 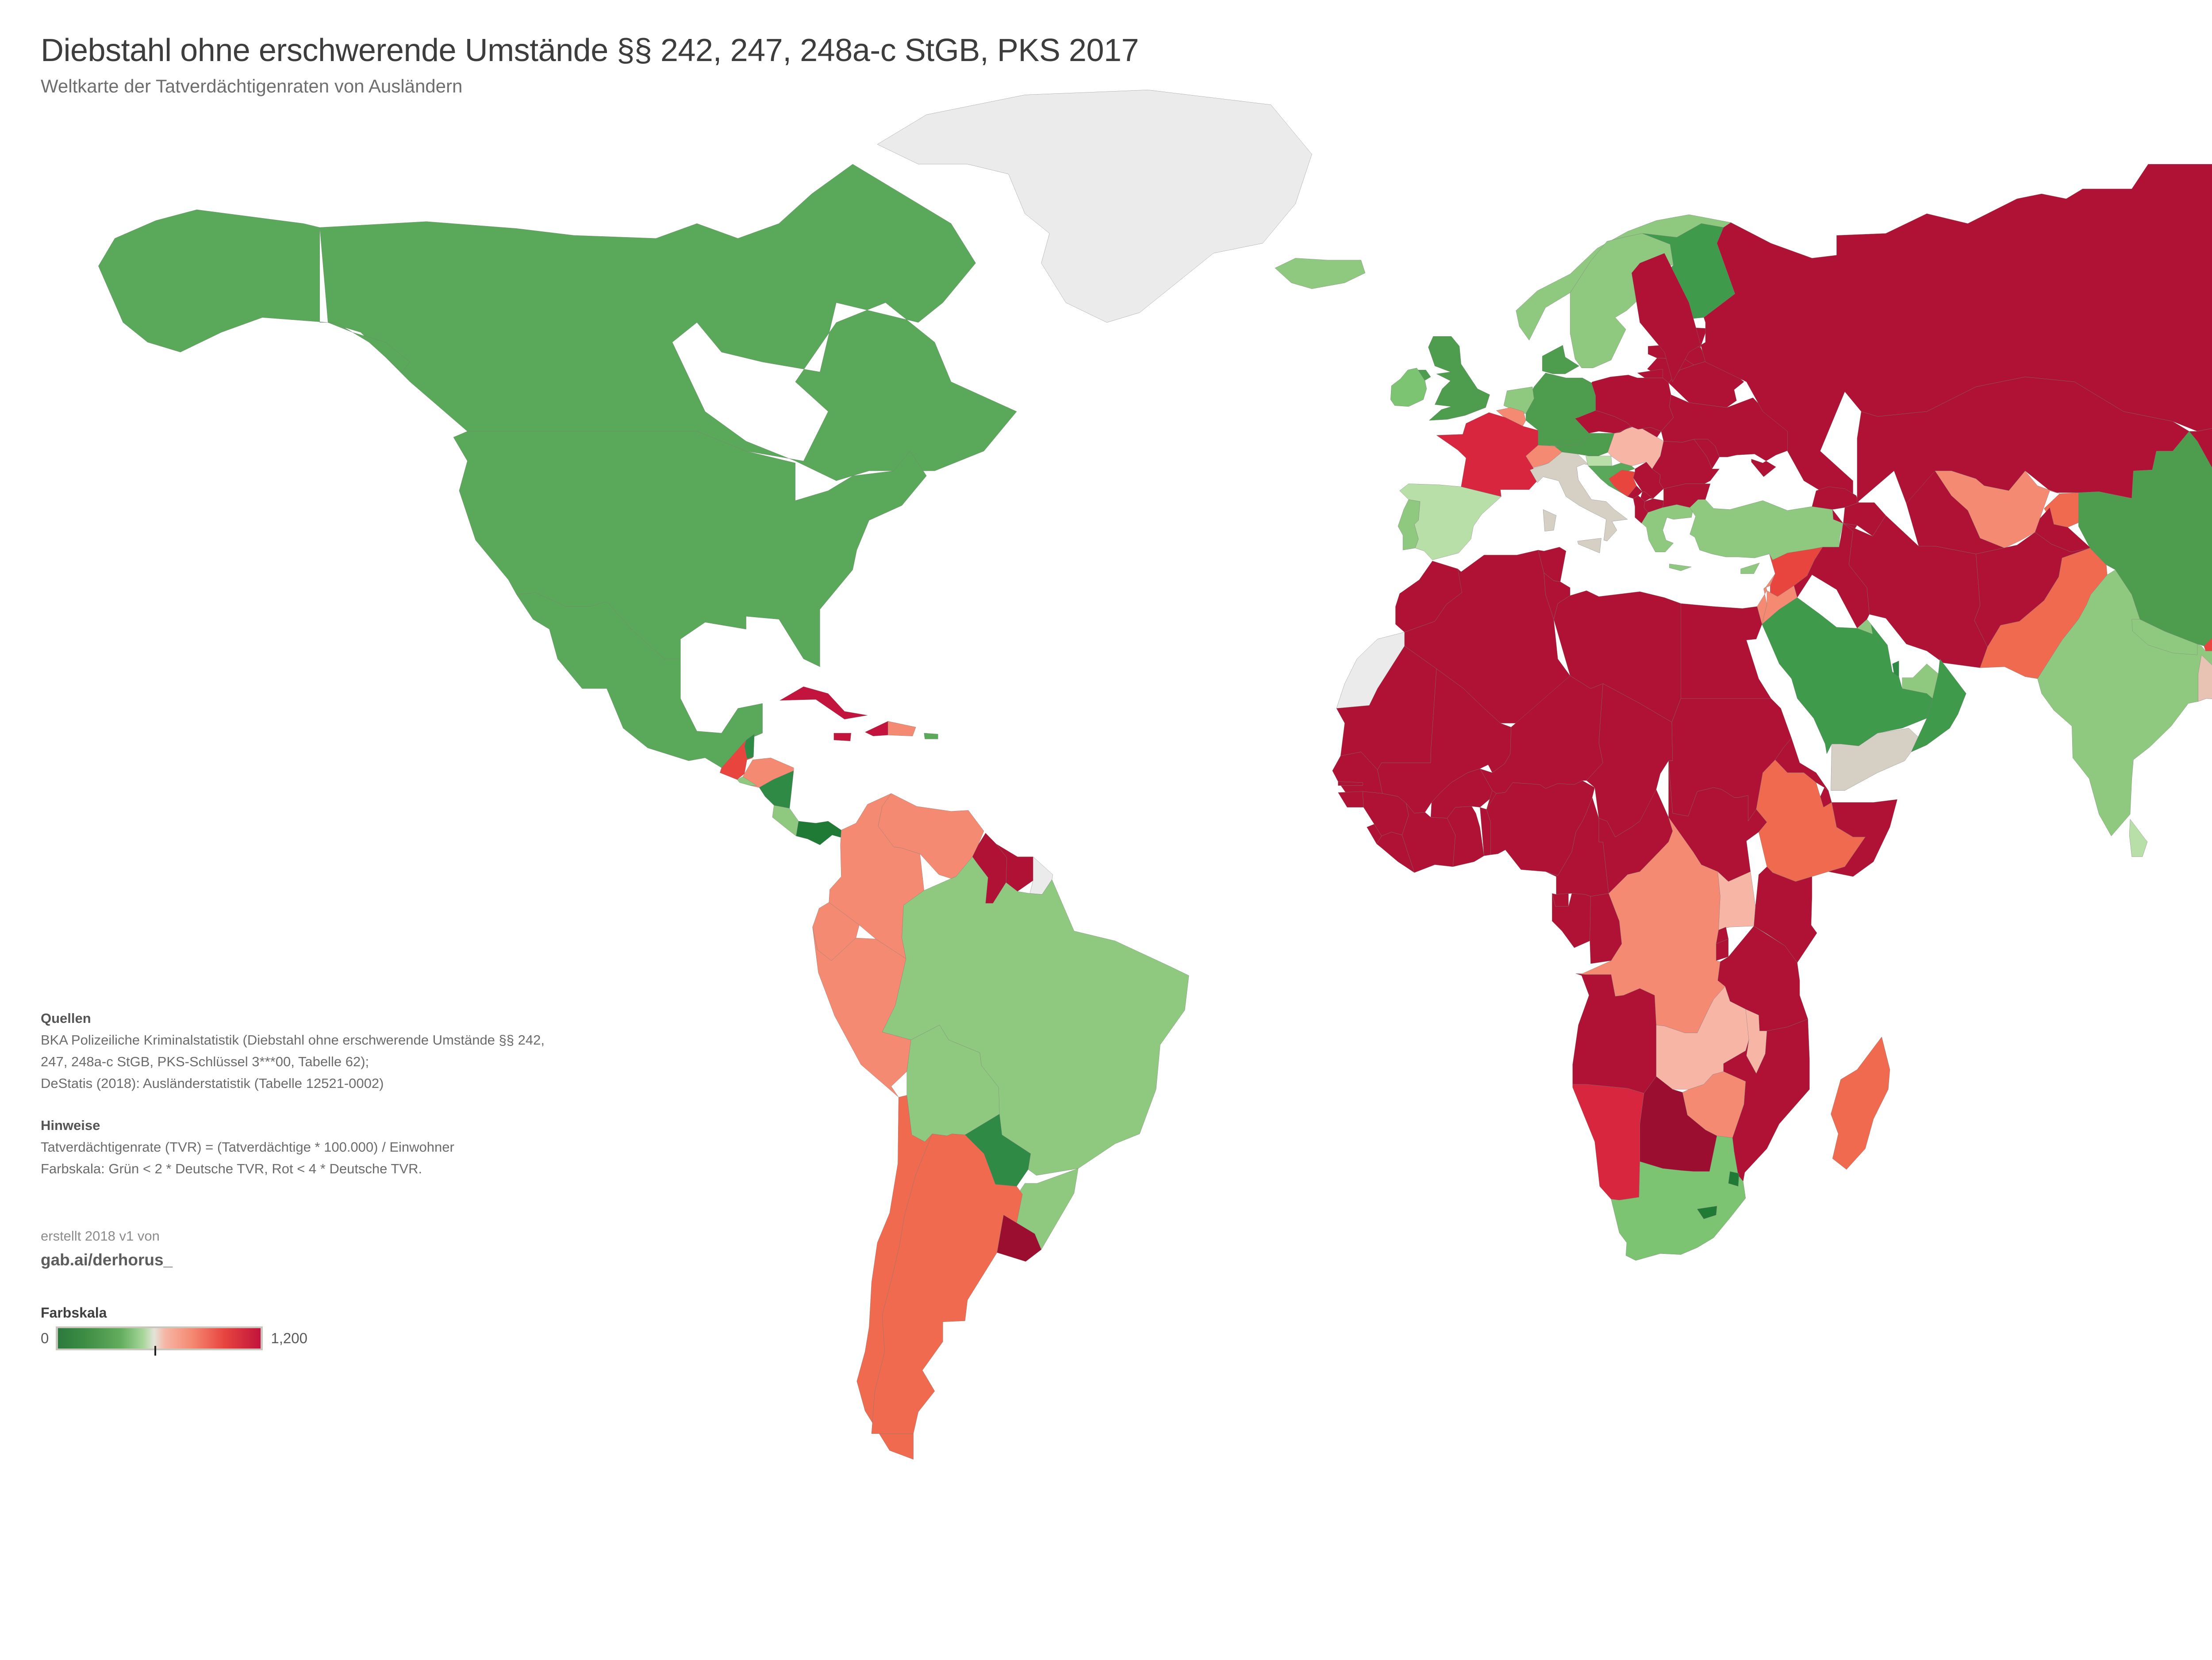 What do you see at coordinates (1640, 509) in the screenshot?
I see `country-albania` at bounding box center [1640, 509].